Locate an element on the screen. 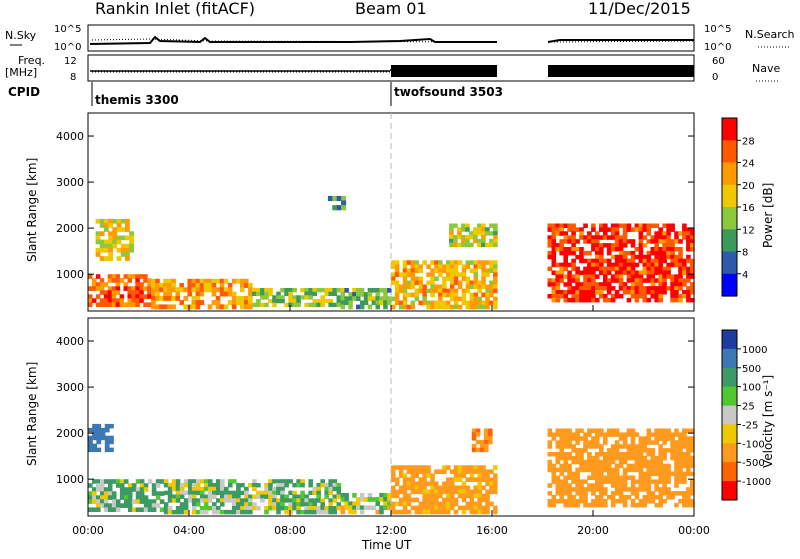 Image resolution: width=800 pixels, height=559 pixels. velocity-heatmap is located at coordinates (391, 469).